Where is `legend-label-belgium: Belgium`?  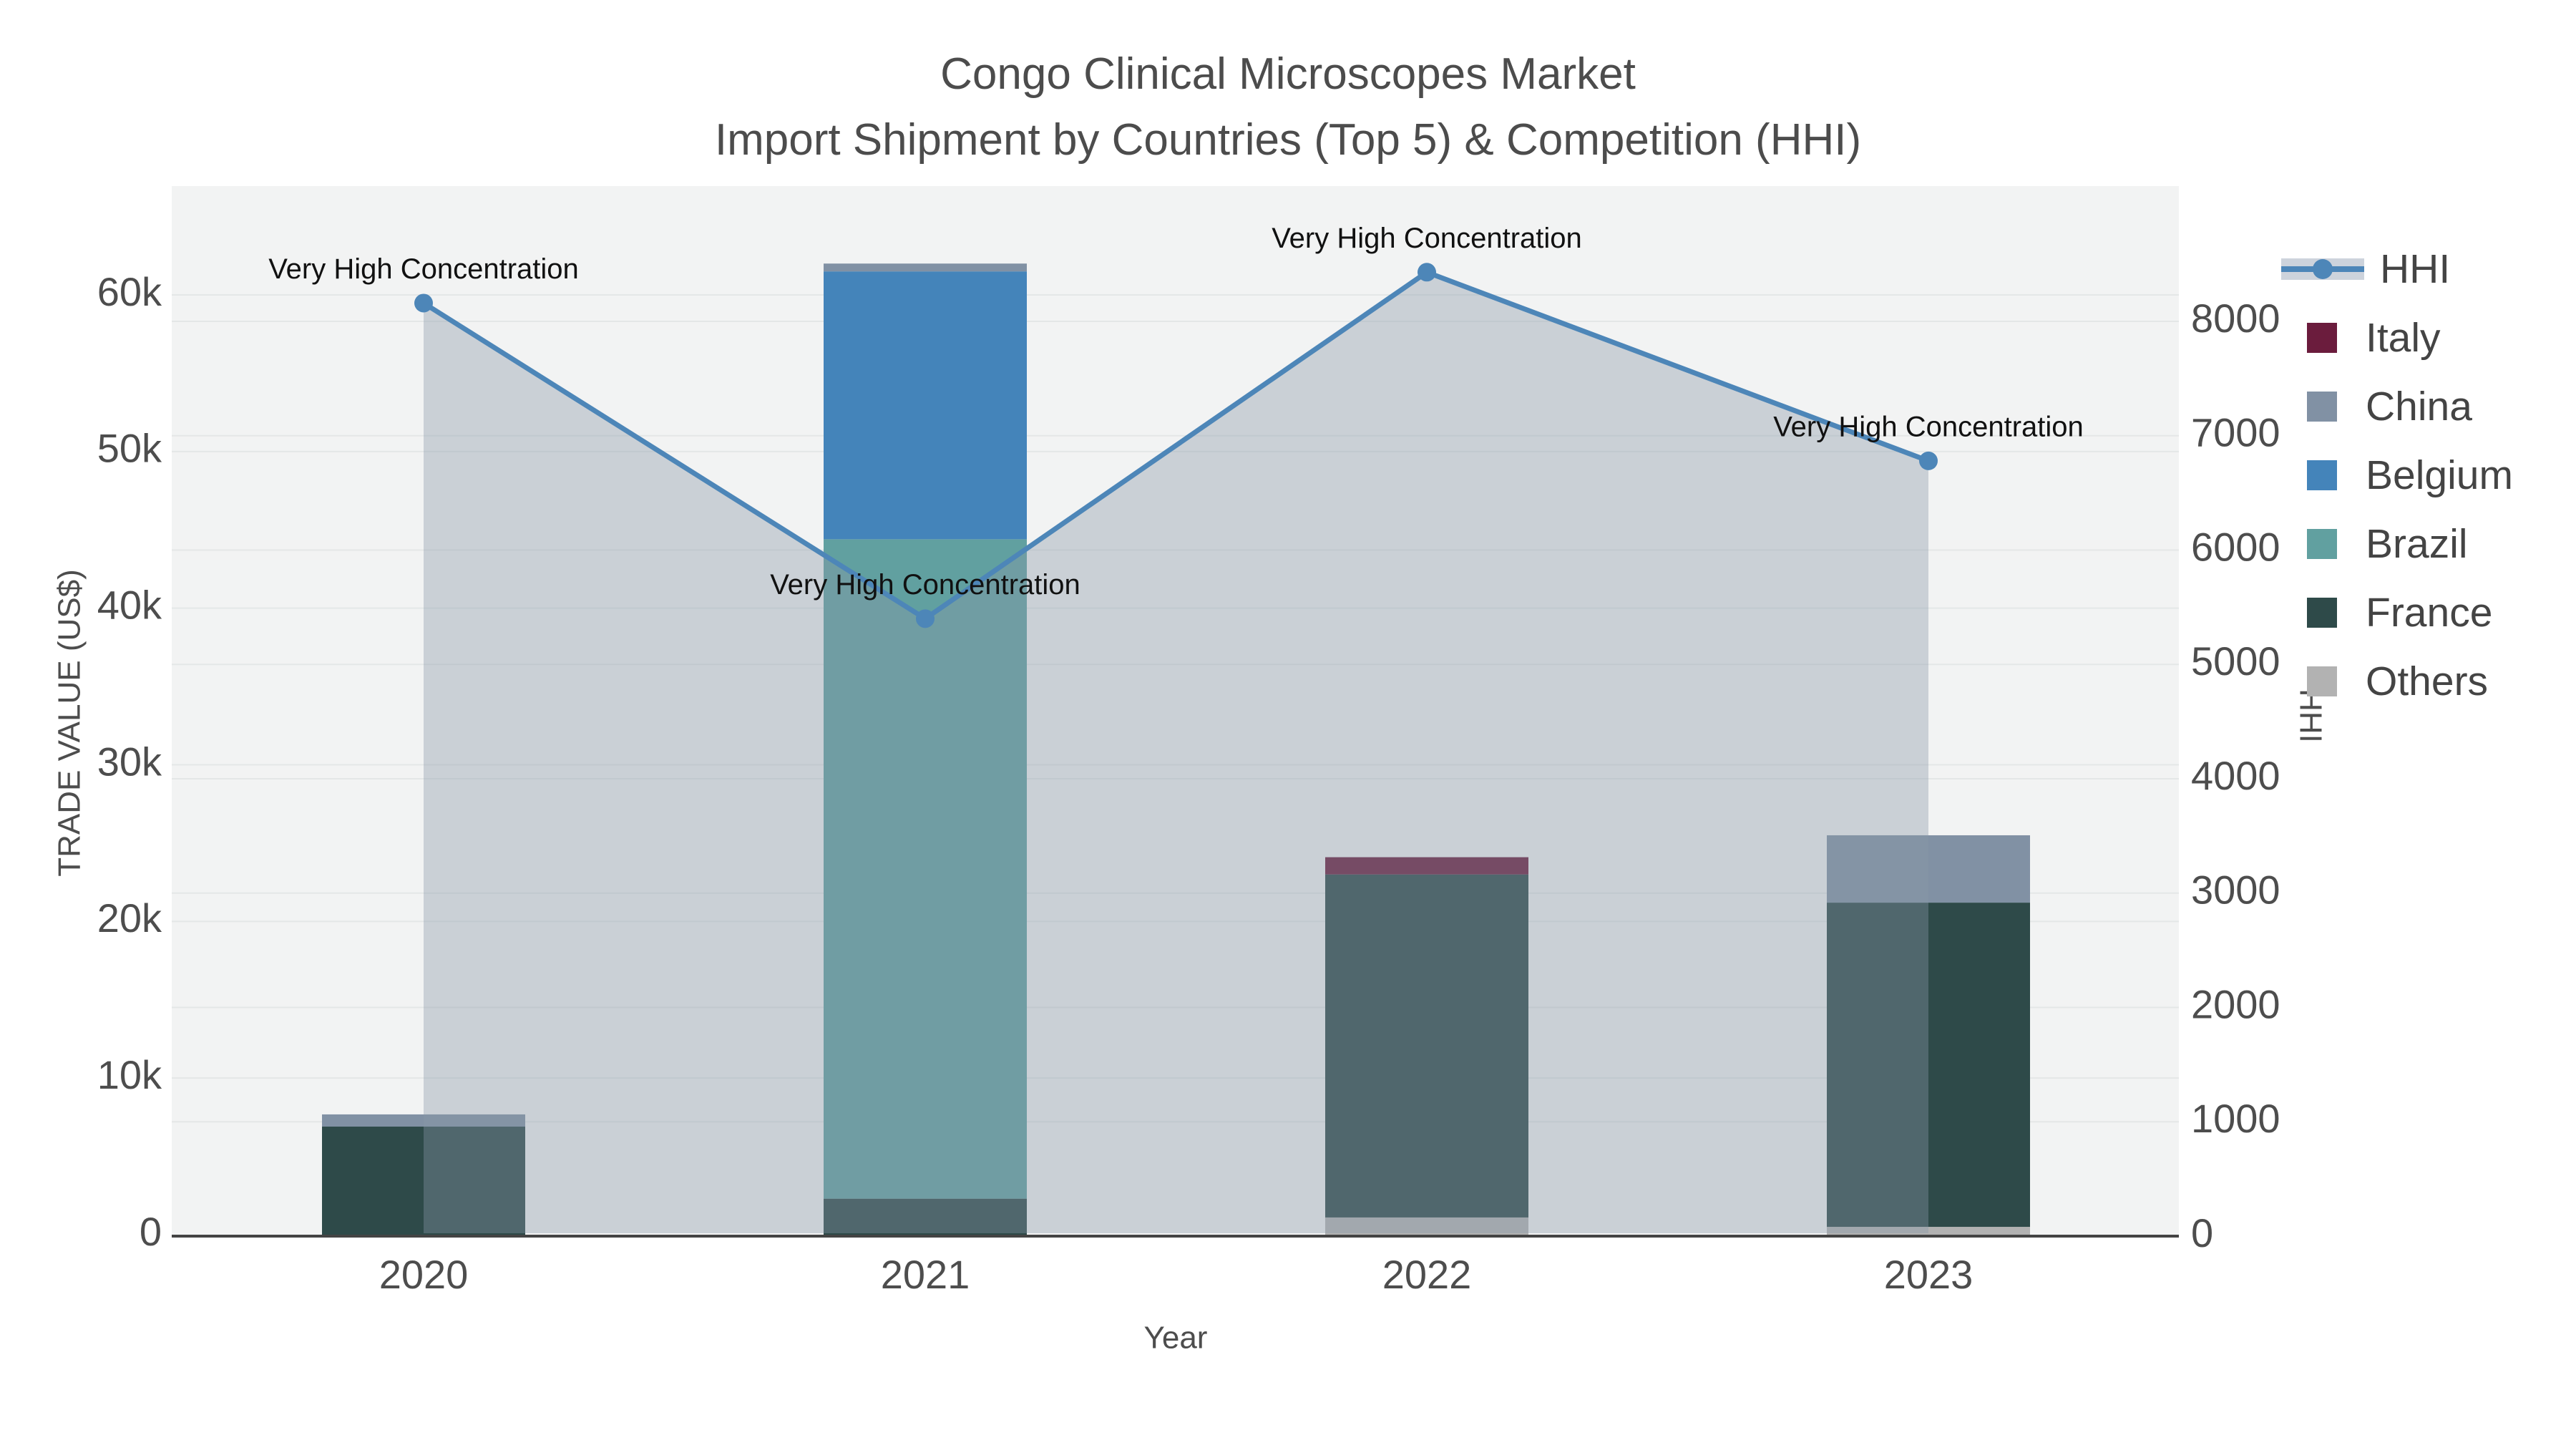
legend-label-belgium: Belgium is located at coordinates (2439, 475).